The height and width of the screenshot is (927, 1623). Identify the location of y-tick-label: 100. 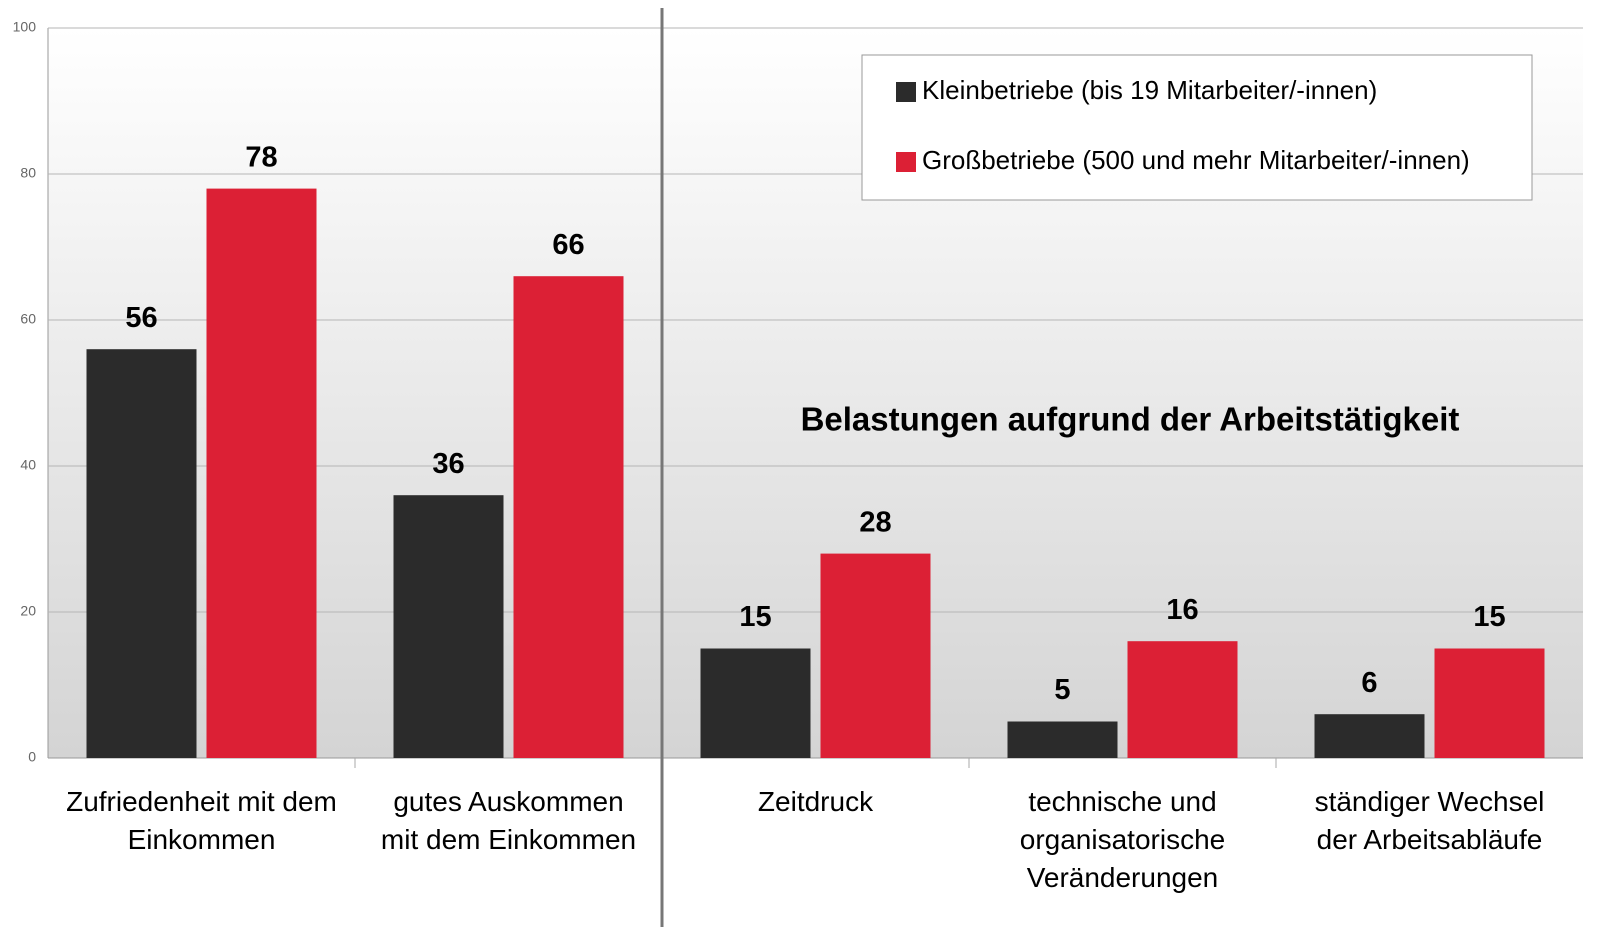
(25, 27).